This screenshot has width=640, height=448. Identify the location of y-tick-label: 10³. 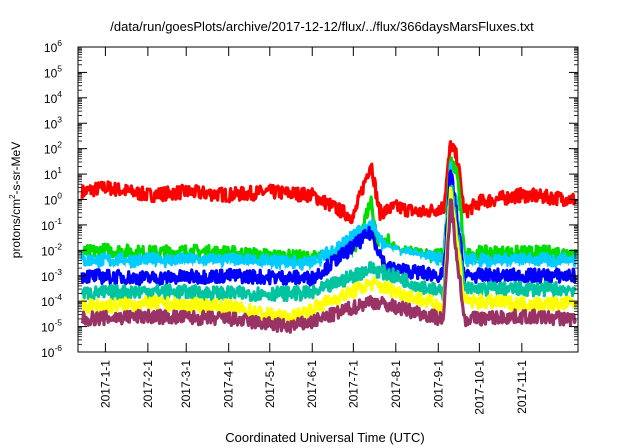
(53, 122).